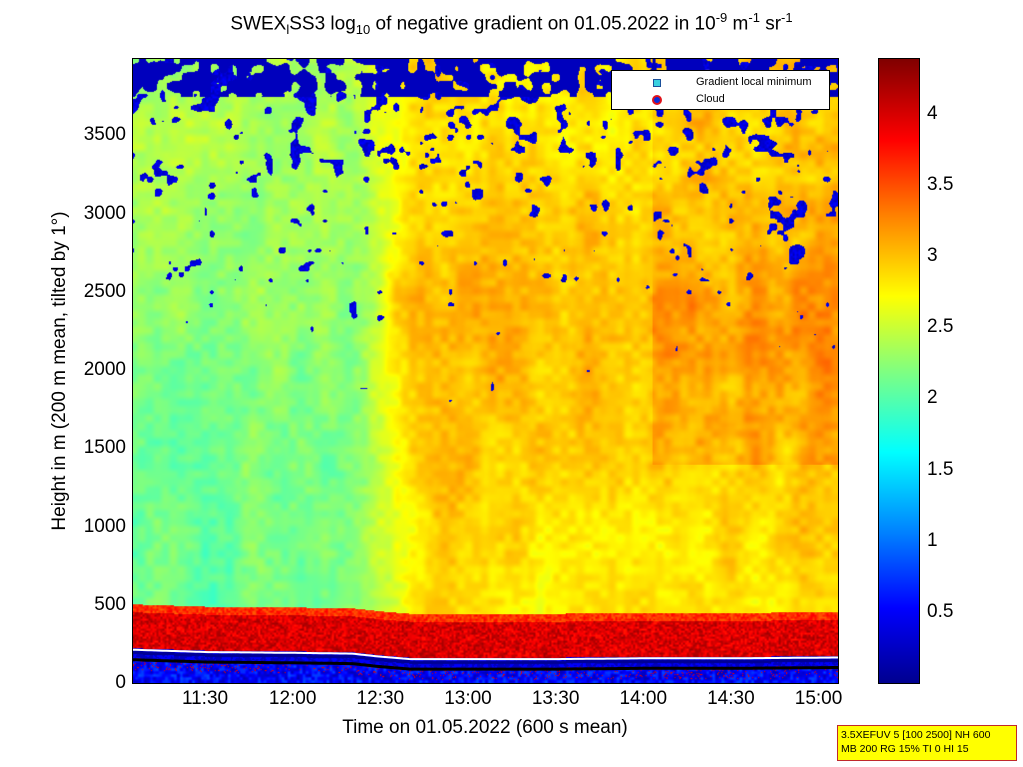 The width and height of the screenshot is (1023, 767). I want to click on x-tick-label: 14:30, so click(731, 698).